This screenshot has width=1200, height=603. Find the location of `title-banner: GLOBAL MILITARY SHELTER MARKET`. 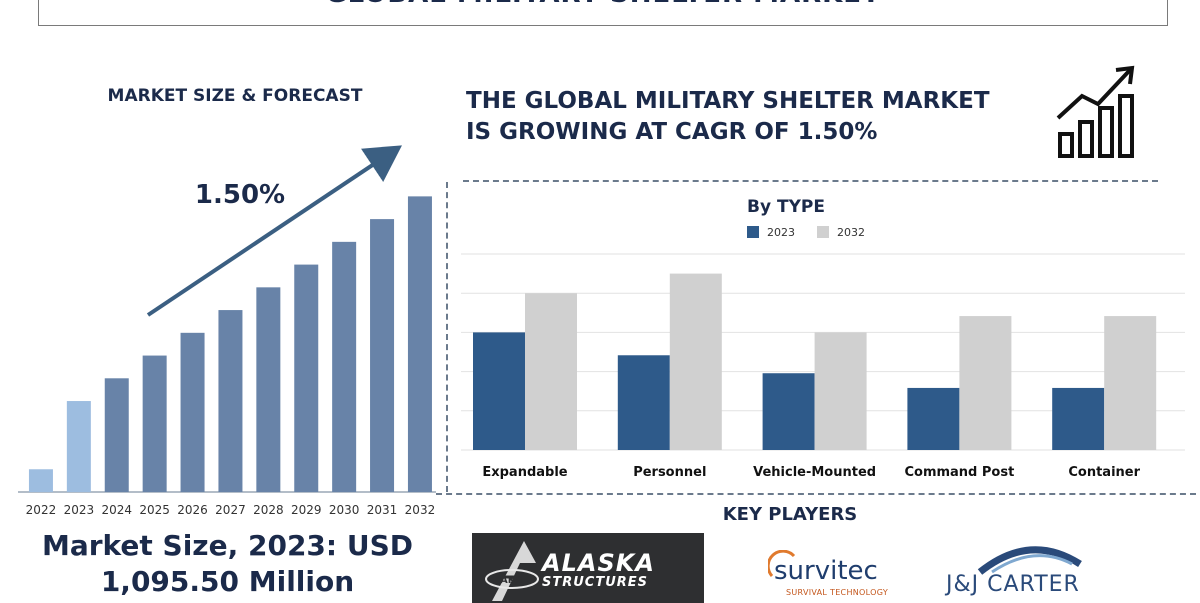

title-banner: GLOBAL MILITARY SHELTER MARKET is located at coordinates (603, 13).